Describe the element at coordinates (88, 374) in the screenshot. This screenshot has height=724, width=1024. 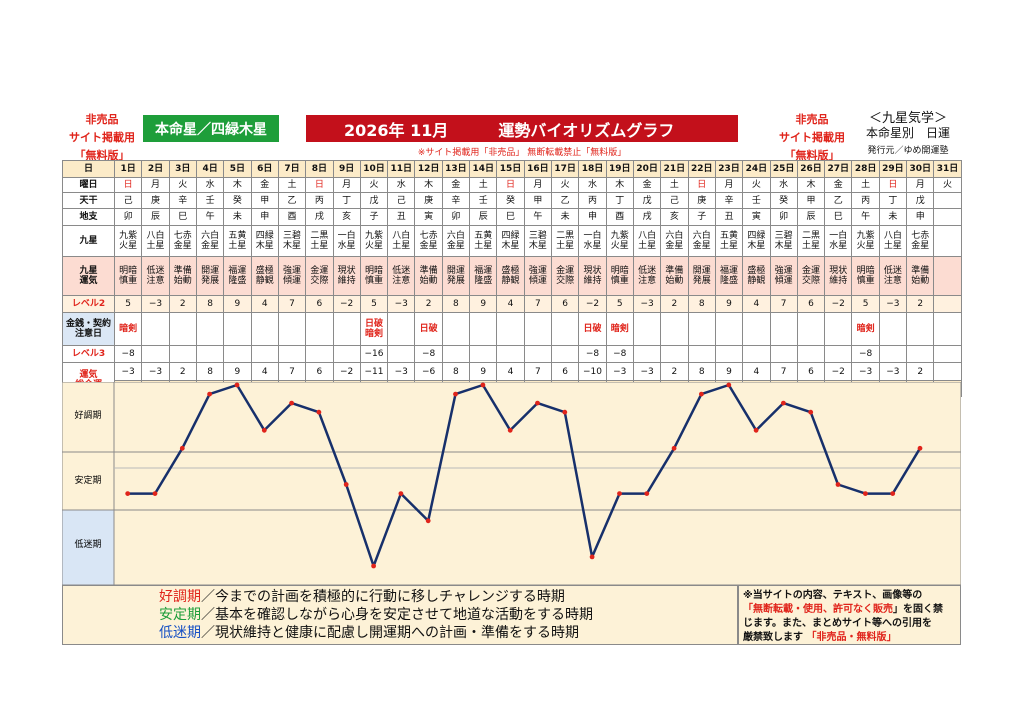
I see `label-sogo-1: 運気` at that location.